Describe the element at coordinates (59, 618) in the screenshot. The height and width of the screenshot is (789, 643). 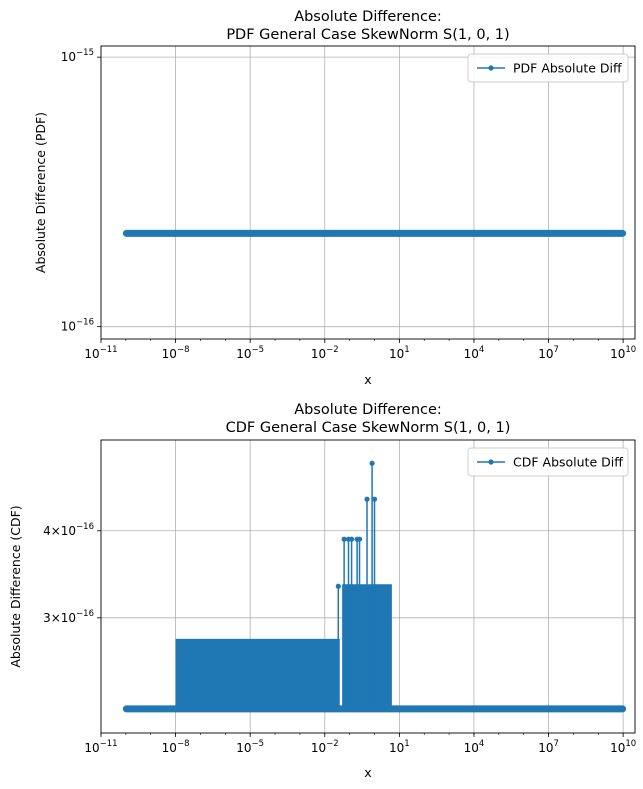
I see `y-tick-label-base: 3×10` at that location.